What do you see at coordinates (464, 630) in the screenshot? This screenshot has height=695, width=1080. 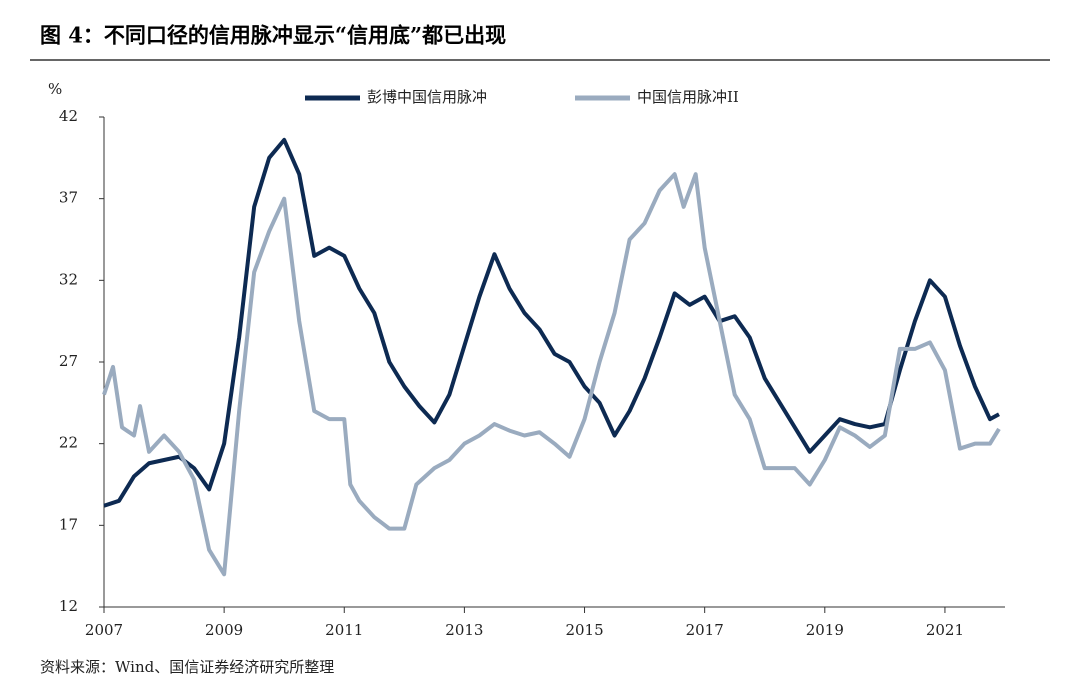 I see `x-tick-label: 2013` at bounding box center [464, 630].